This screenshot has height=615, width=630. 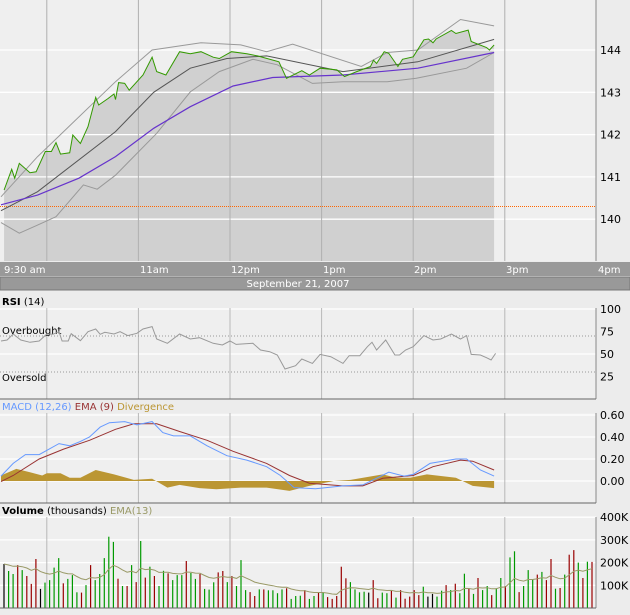 What do you see at coordinates (612, 459) in the screenshot?
I see `macd-tick-label: 0.20` at bounding box center [612, 459].